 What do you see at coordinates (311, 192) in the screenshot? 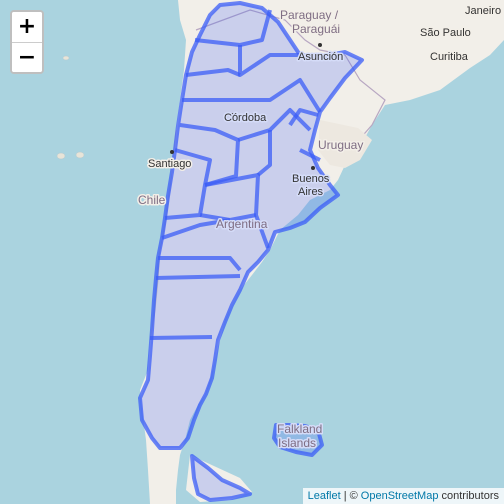
I see `label-aires: Aires` at bounding box center [311, 192].